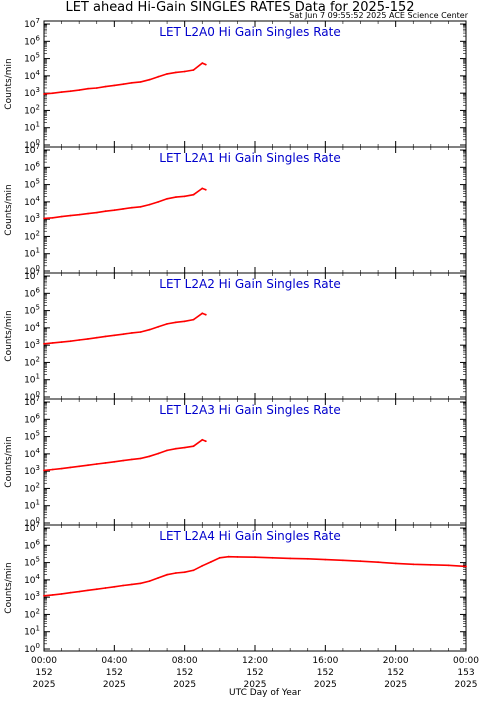 The image size is (481, 704). Describe the element at coordinates (38, 251) in the screenshot. I see `y-tick-exponent: 1` at that location.